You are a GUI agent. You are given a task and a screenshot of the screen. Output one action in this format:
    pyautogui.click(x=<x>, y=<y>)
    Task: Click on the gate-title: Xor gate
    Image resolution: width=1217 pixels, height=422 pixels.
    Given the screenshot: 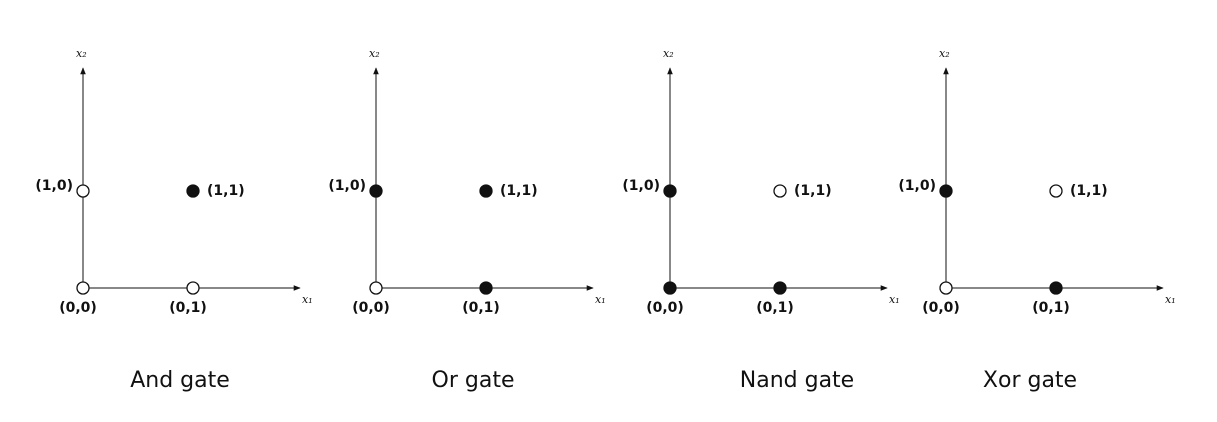 What is the action you would take?
    pyautogui.click(x=1030, y=380)
    